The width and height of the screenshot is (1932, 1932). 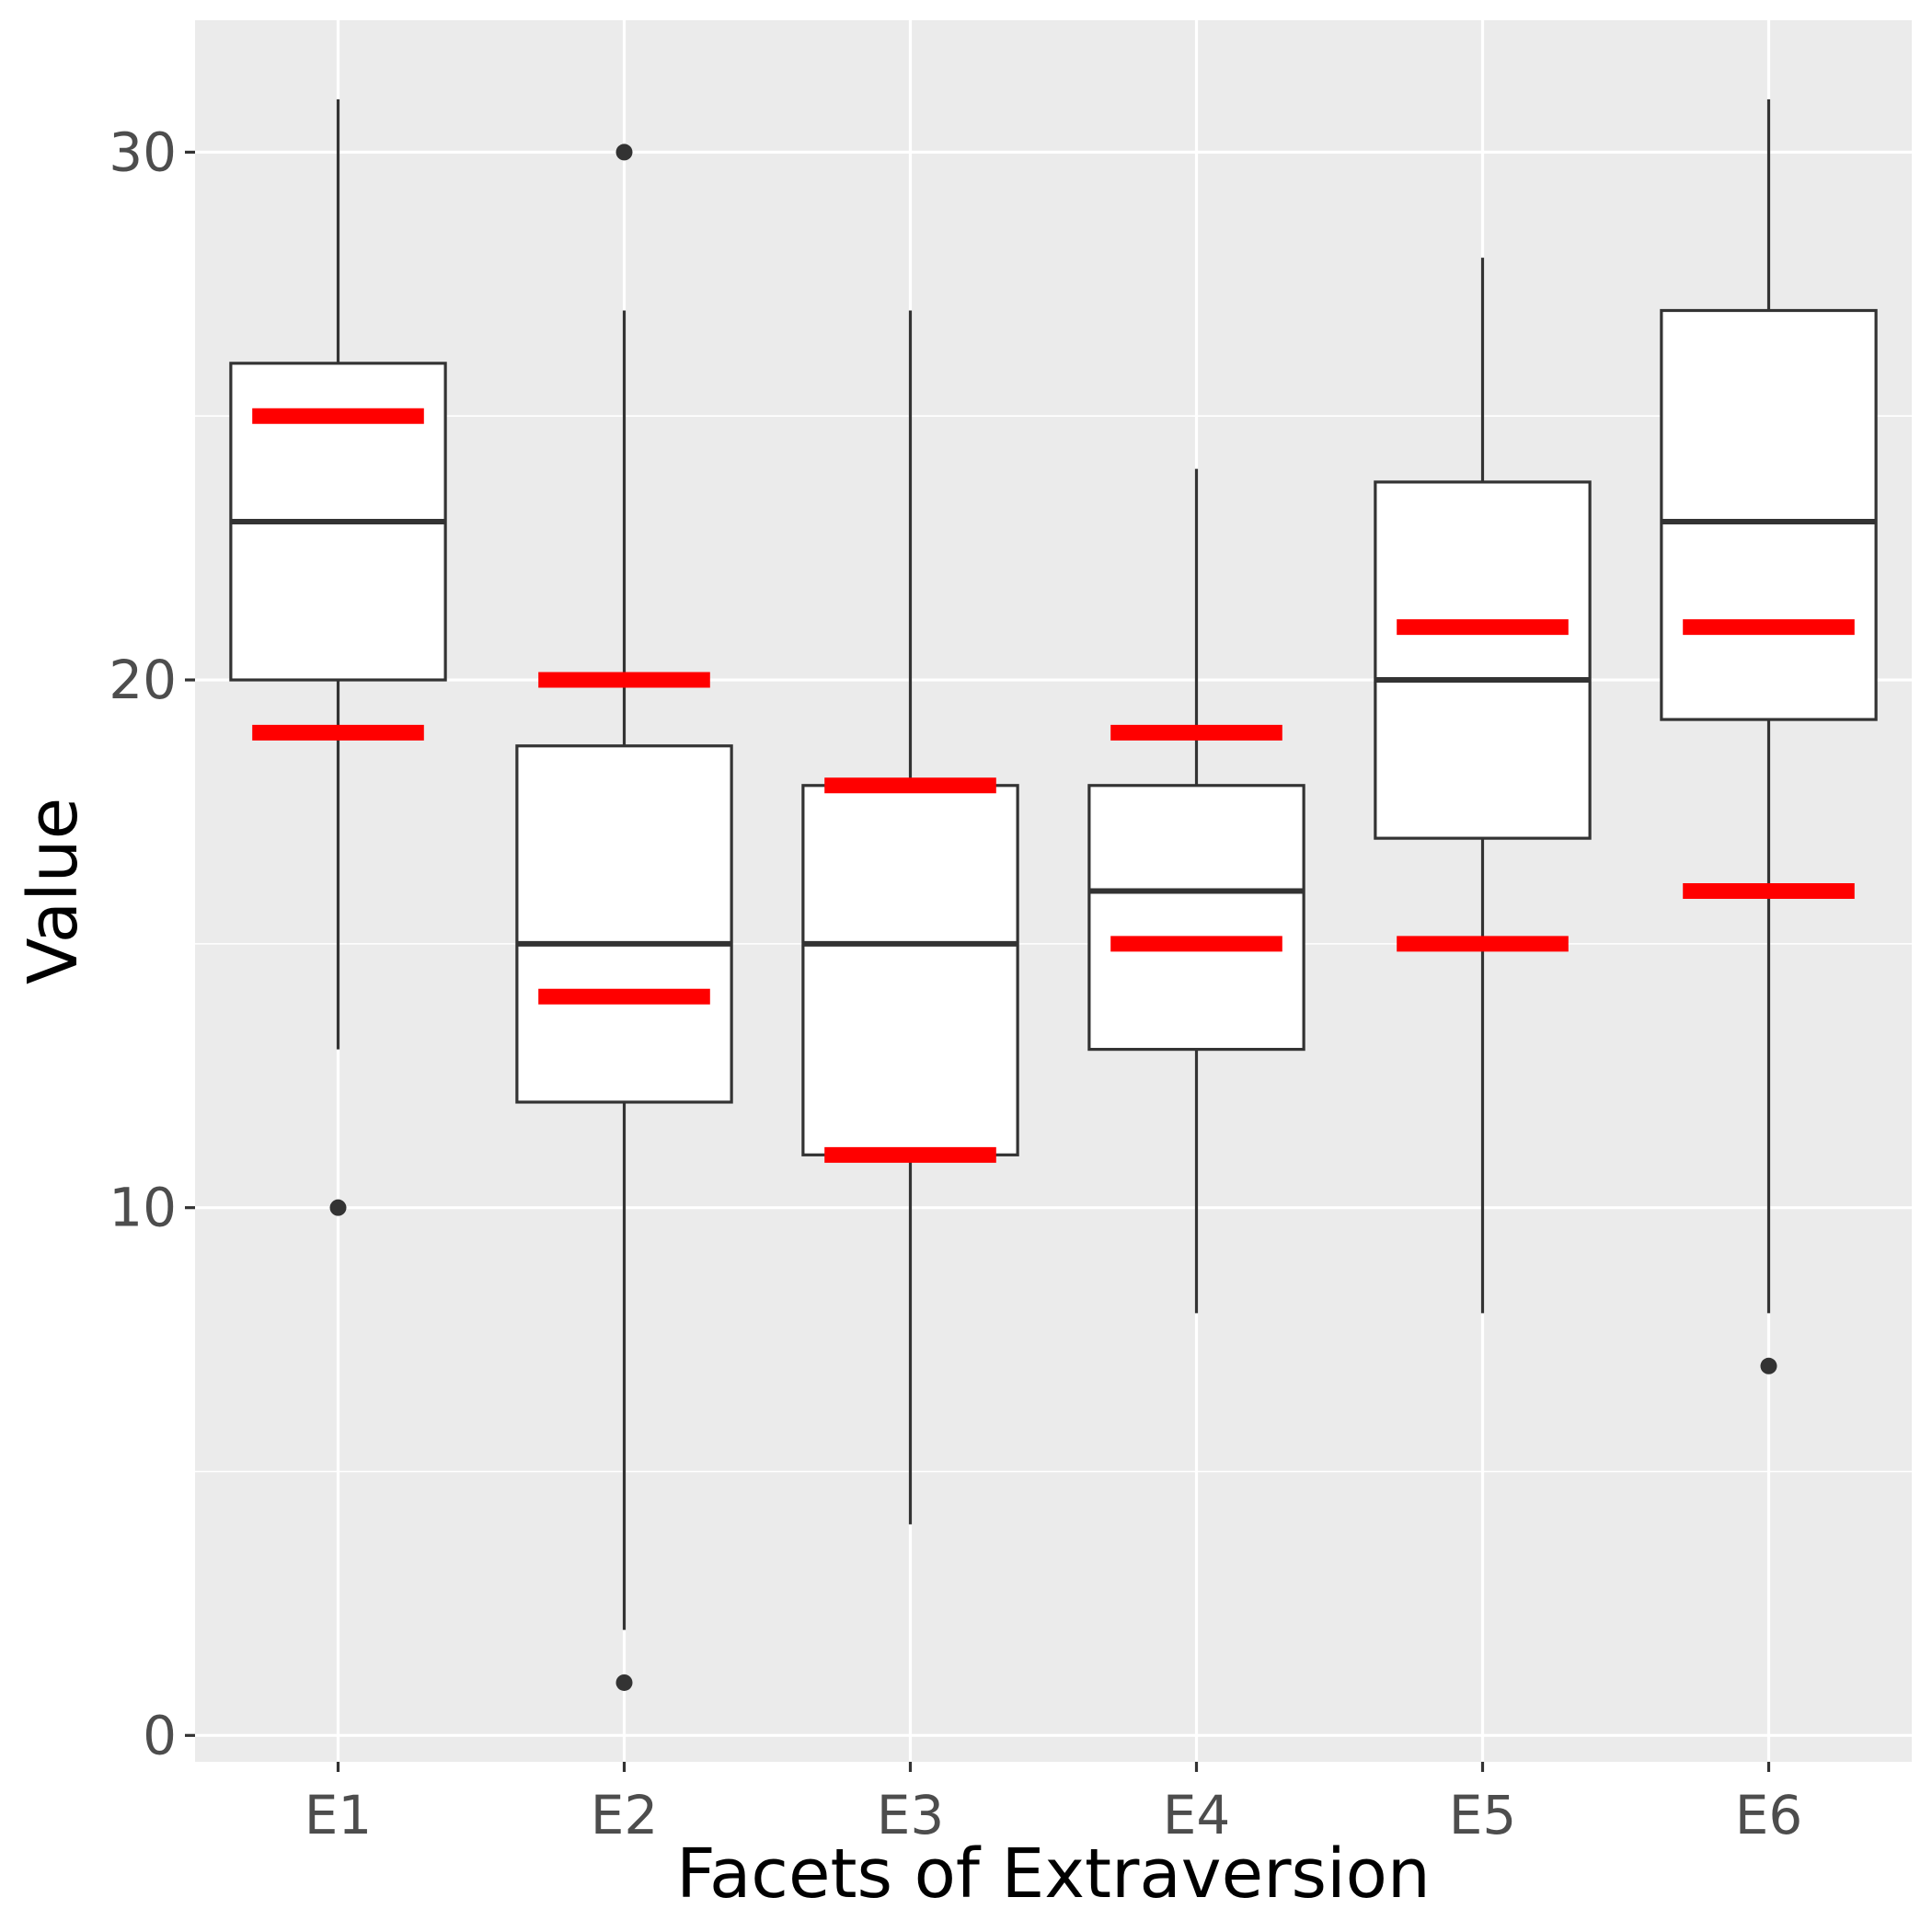 I want to click on box-e5, so click(x=1483, y=786).